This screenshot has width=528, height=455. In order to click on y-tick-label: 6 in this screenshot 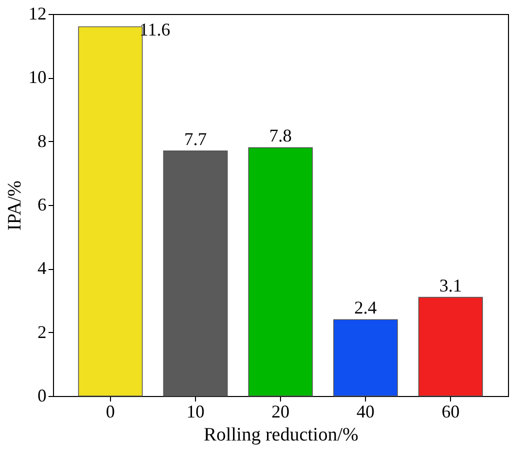, I will do `click(42, 204)`.